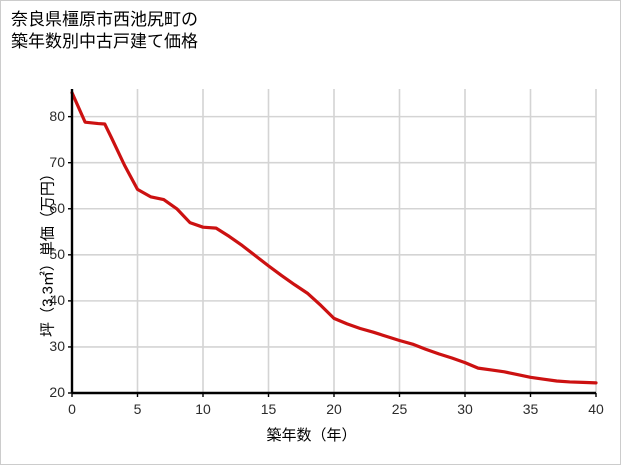  What do you see at coordinates (48, 251) in the screenshot?
I see `y-axis-title: 坪（3.3㎡）単価（万円）` at bounding box center [48, 251].